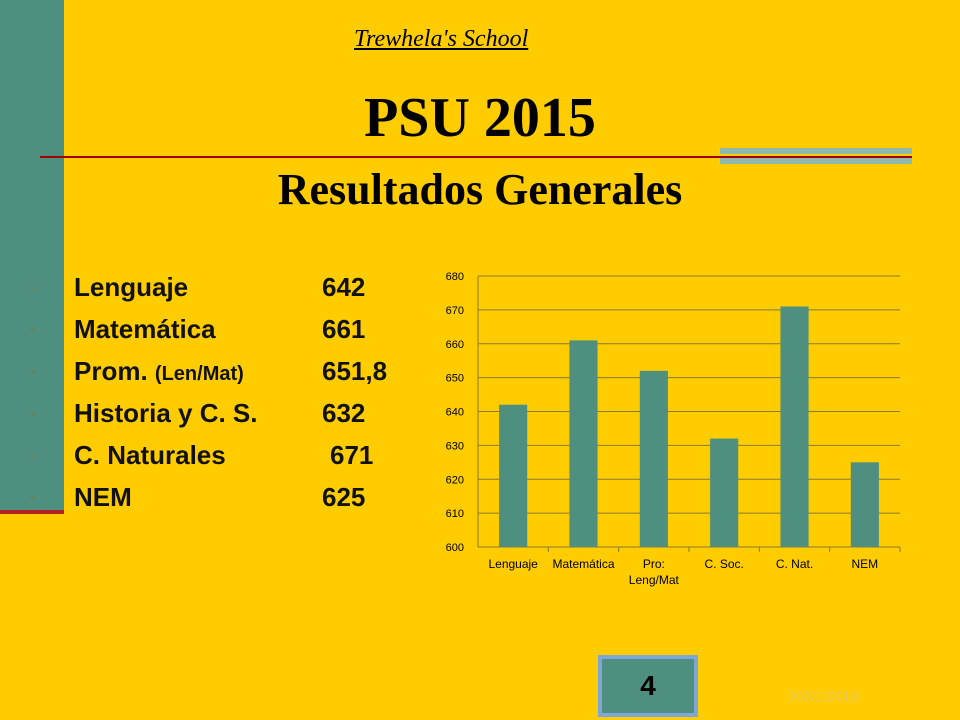 The width and height of the screenshot is (960, 720). I want to click on subject-score: 632, so click(344, 413).